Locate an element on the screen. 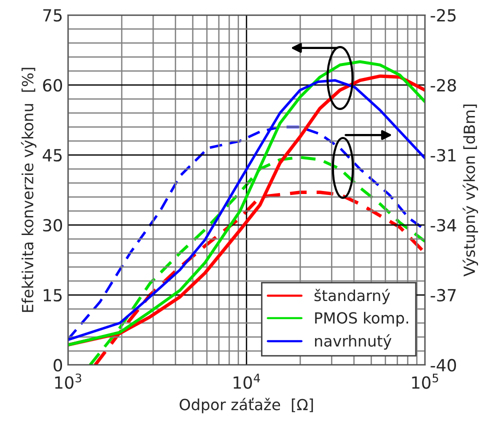  y2-tick-label: -28 is located at coordinates (443, 85).